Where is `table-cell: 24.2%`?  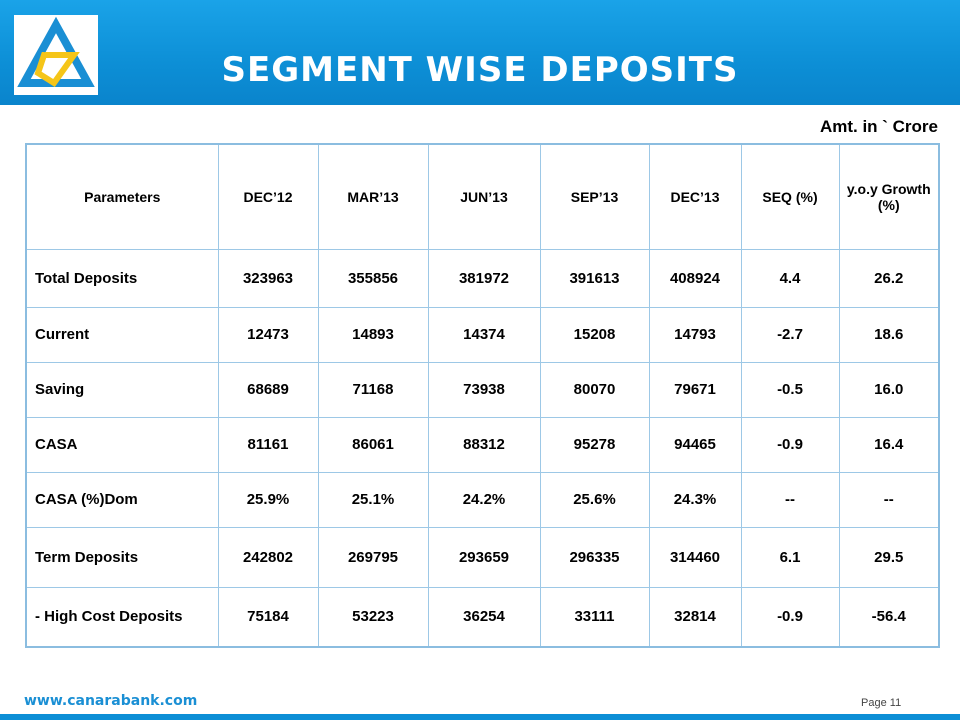 table-cell: 24.2% is located at coordinates (484, 499).